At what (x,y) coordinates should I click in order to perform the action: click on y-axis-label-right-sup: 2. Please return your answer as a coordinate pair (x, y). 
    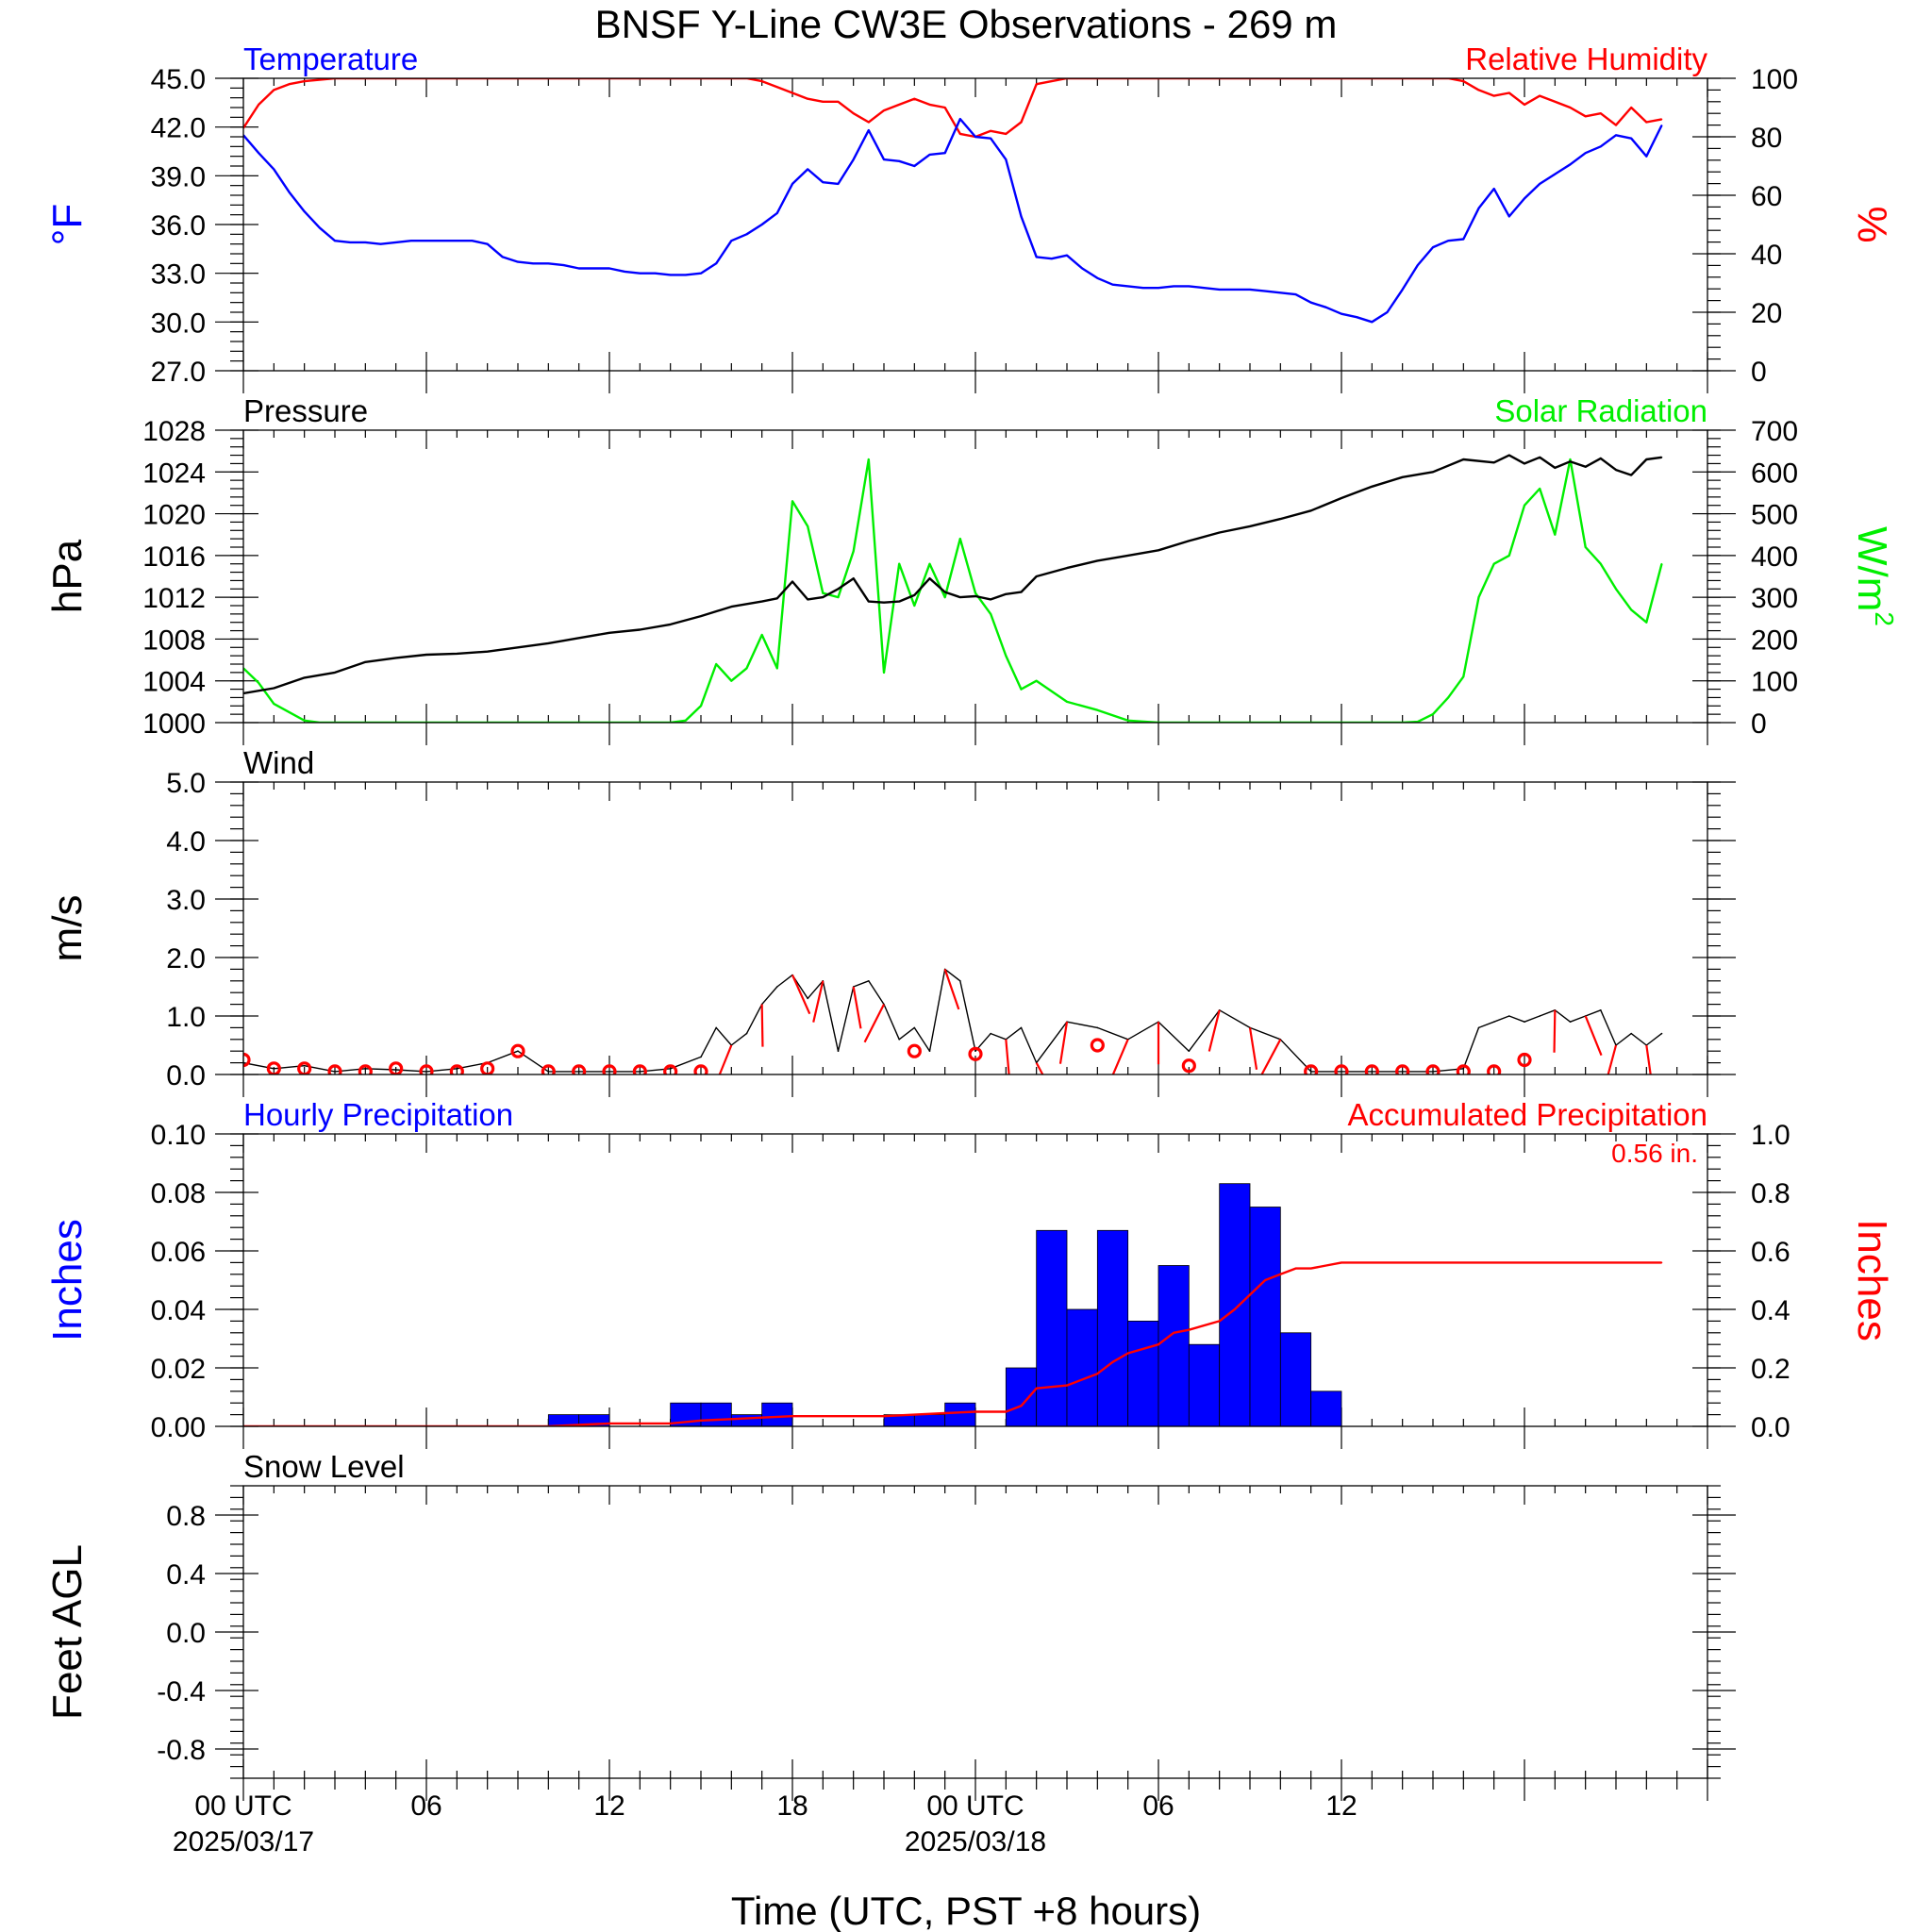
    Looking at the image, I should click on (1885, 618).